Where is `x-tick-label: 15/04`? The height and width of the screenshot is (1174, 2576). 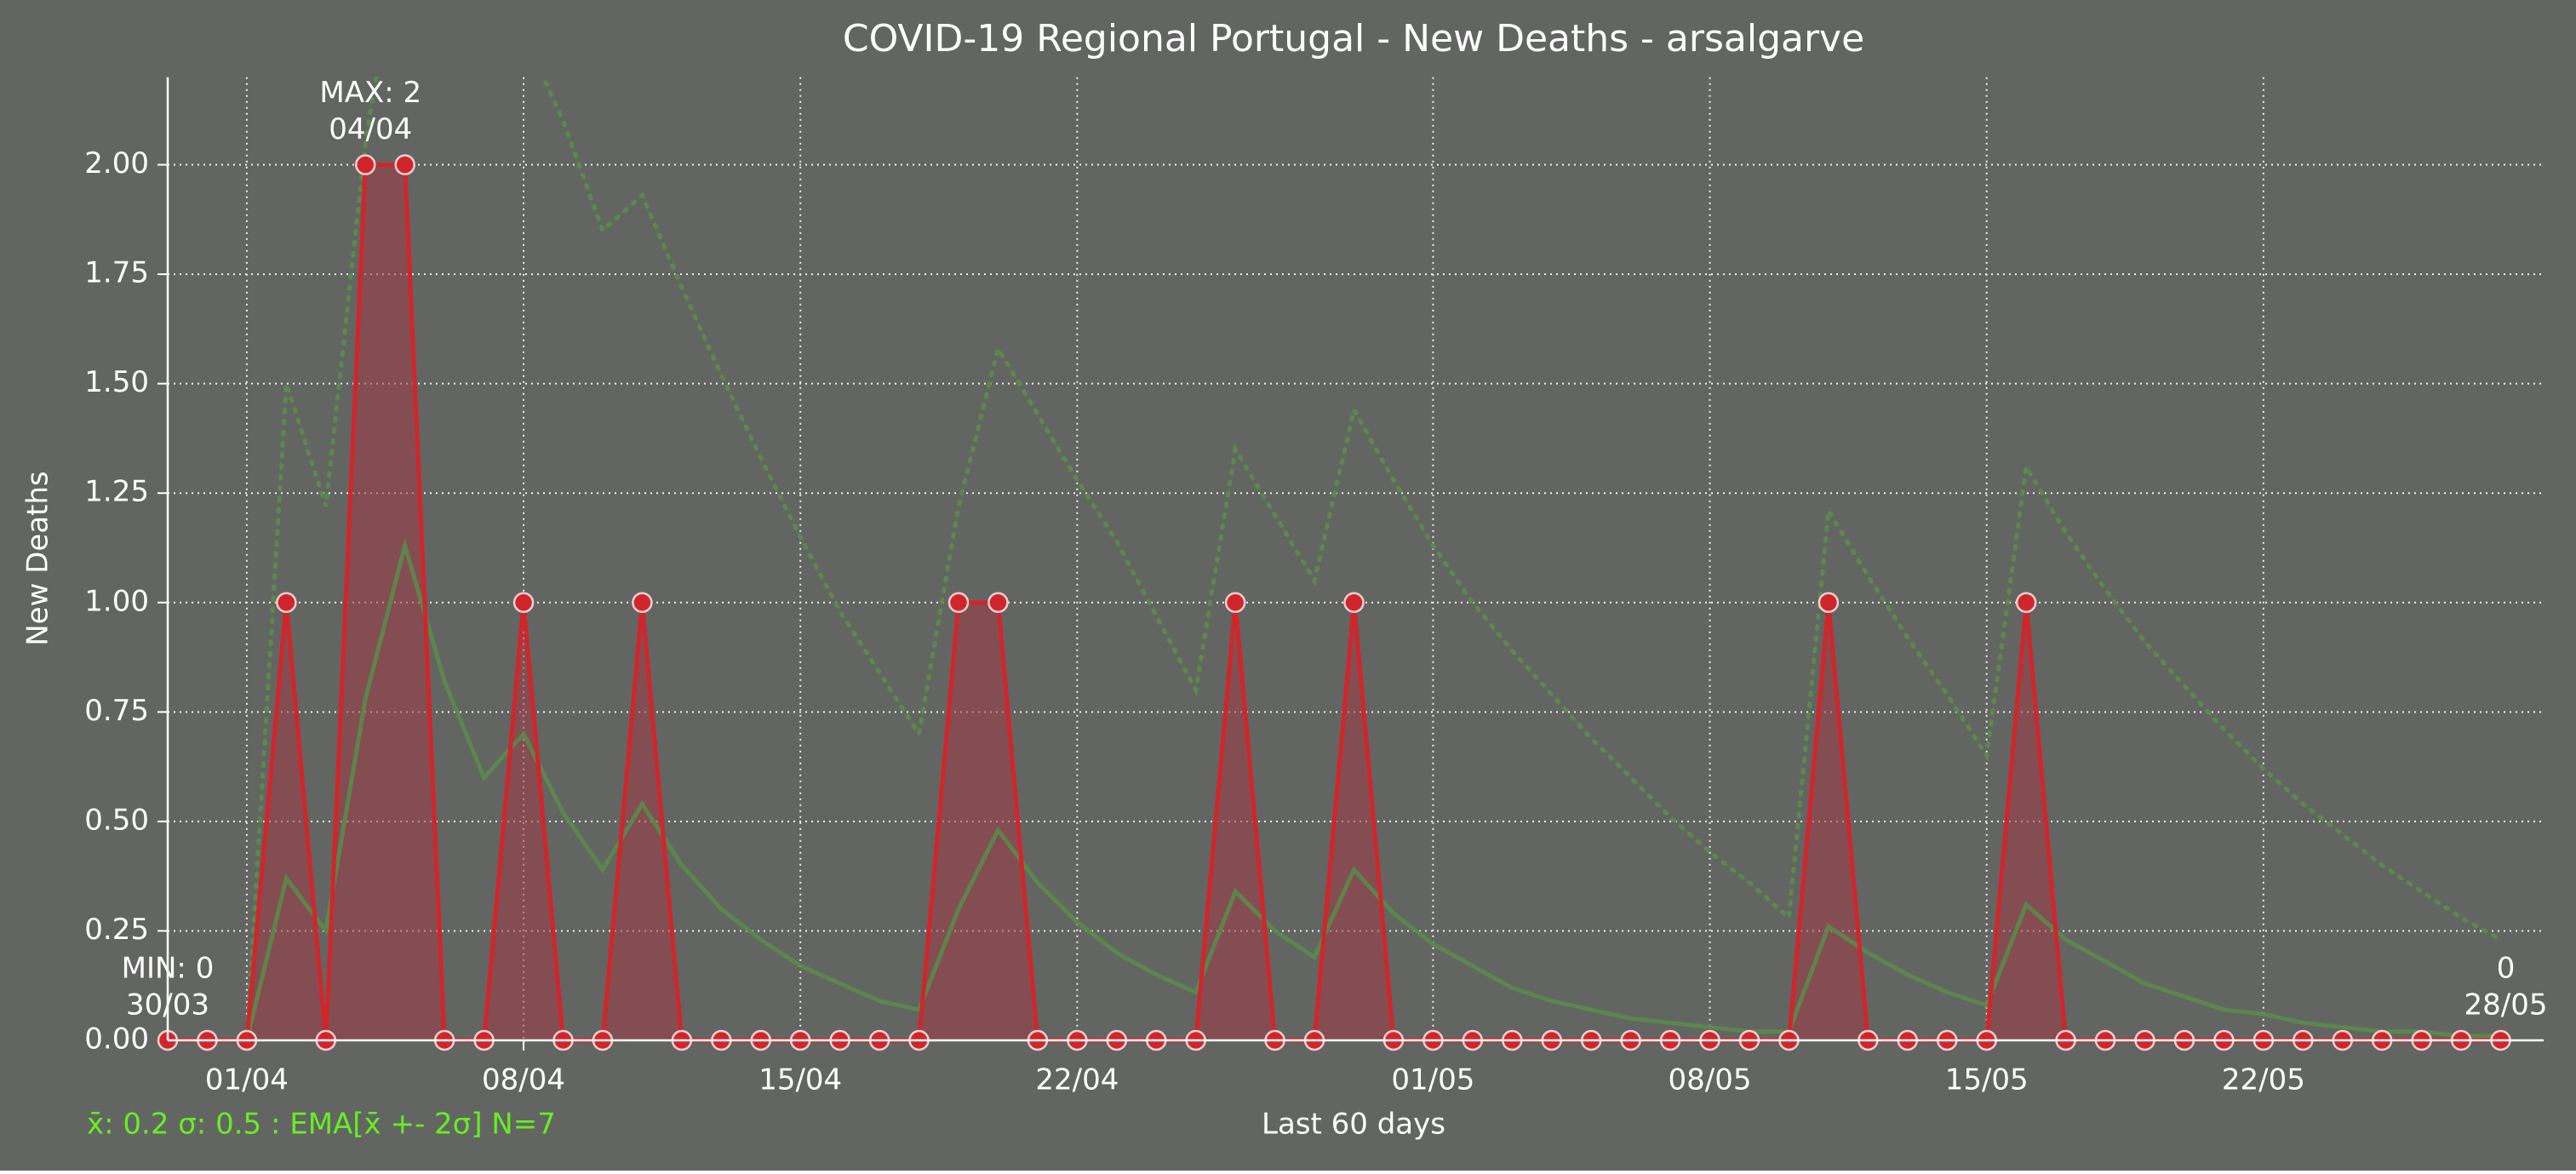 x-tick-label: 15/04 is located at coordinates (800, 1080).